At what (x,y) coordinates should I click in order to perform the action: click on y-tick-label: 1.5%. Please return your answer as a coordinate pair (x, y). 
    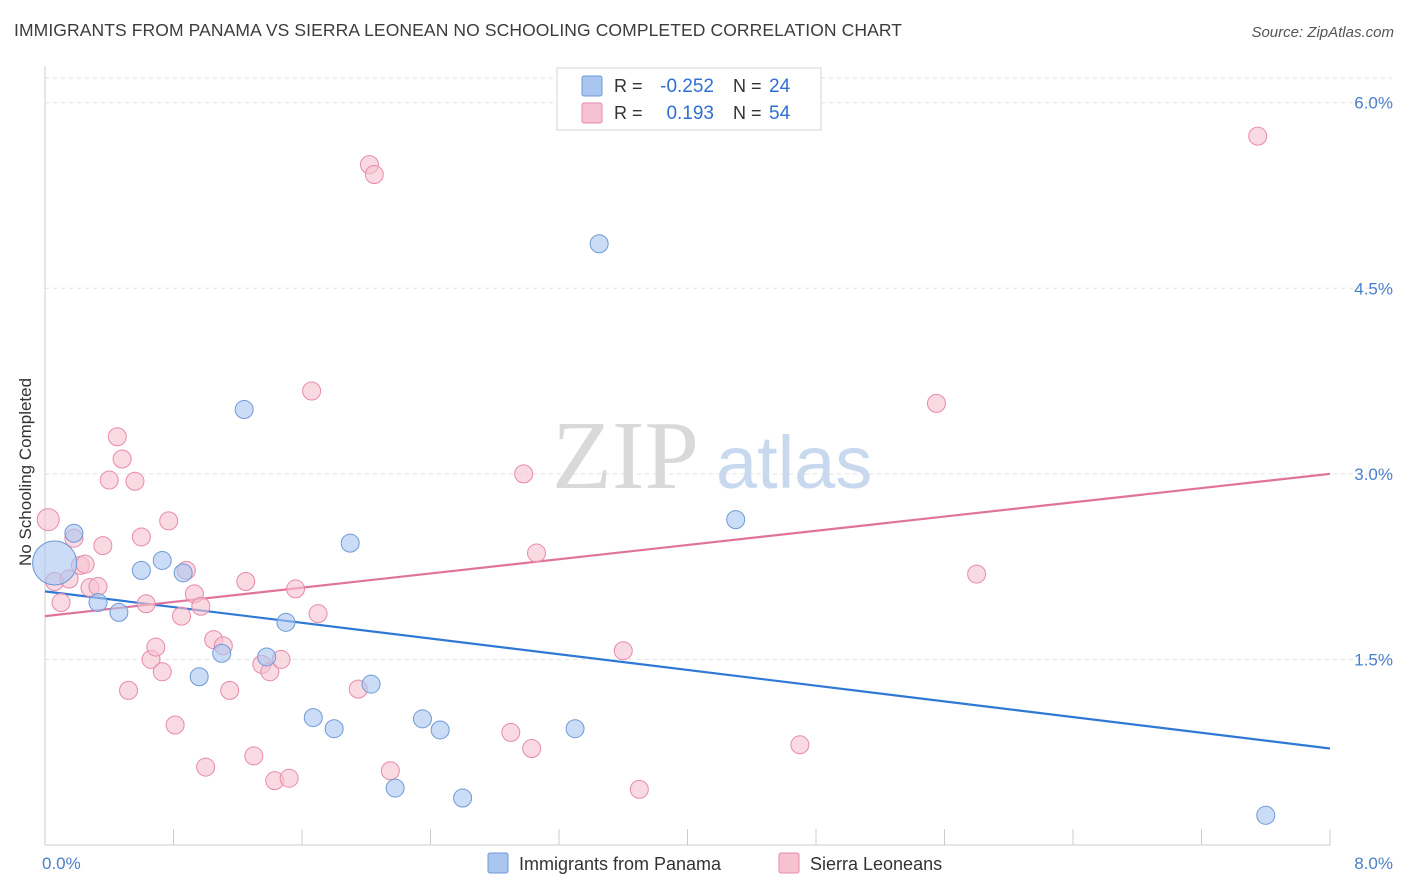
    Looking at the image, I should click on (1373, 659).